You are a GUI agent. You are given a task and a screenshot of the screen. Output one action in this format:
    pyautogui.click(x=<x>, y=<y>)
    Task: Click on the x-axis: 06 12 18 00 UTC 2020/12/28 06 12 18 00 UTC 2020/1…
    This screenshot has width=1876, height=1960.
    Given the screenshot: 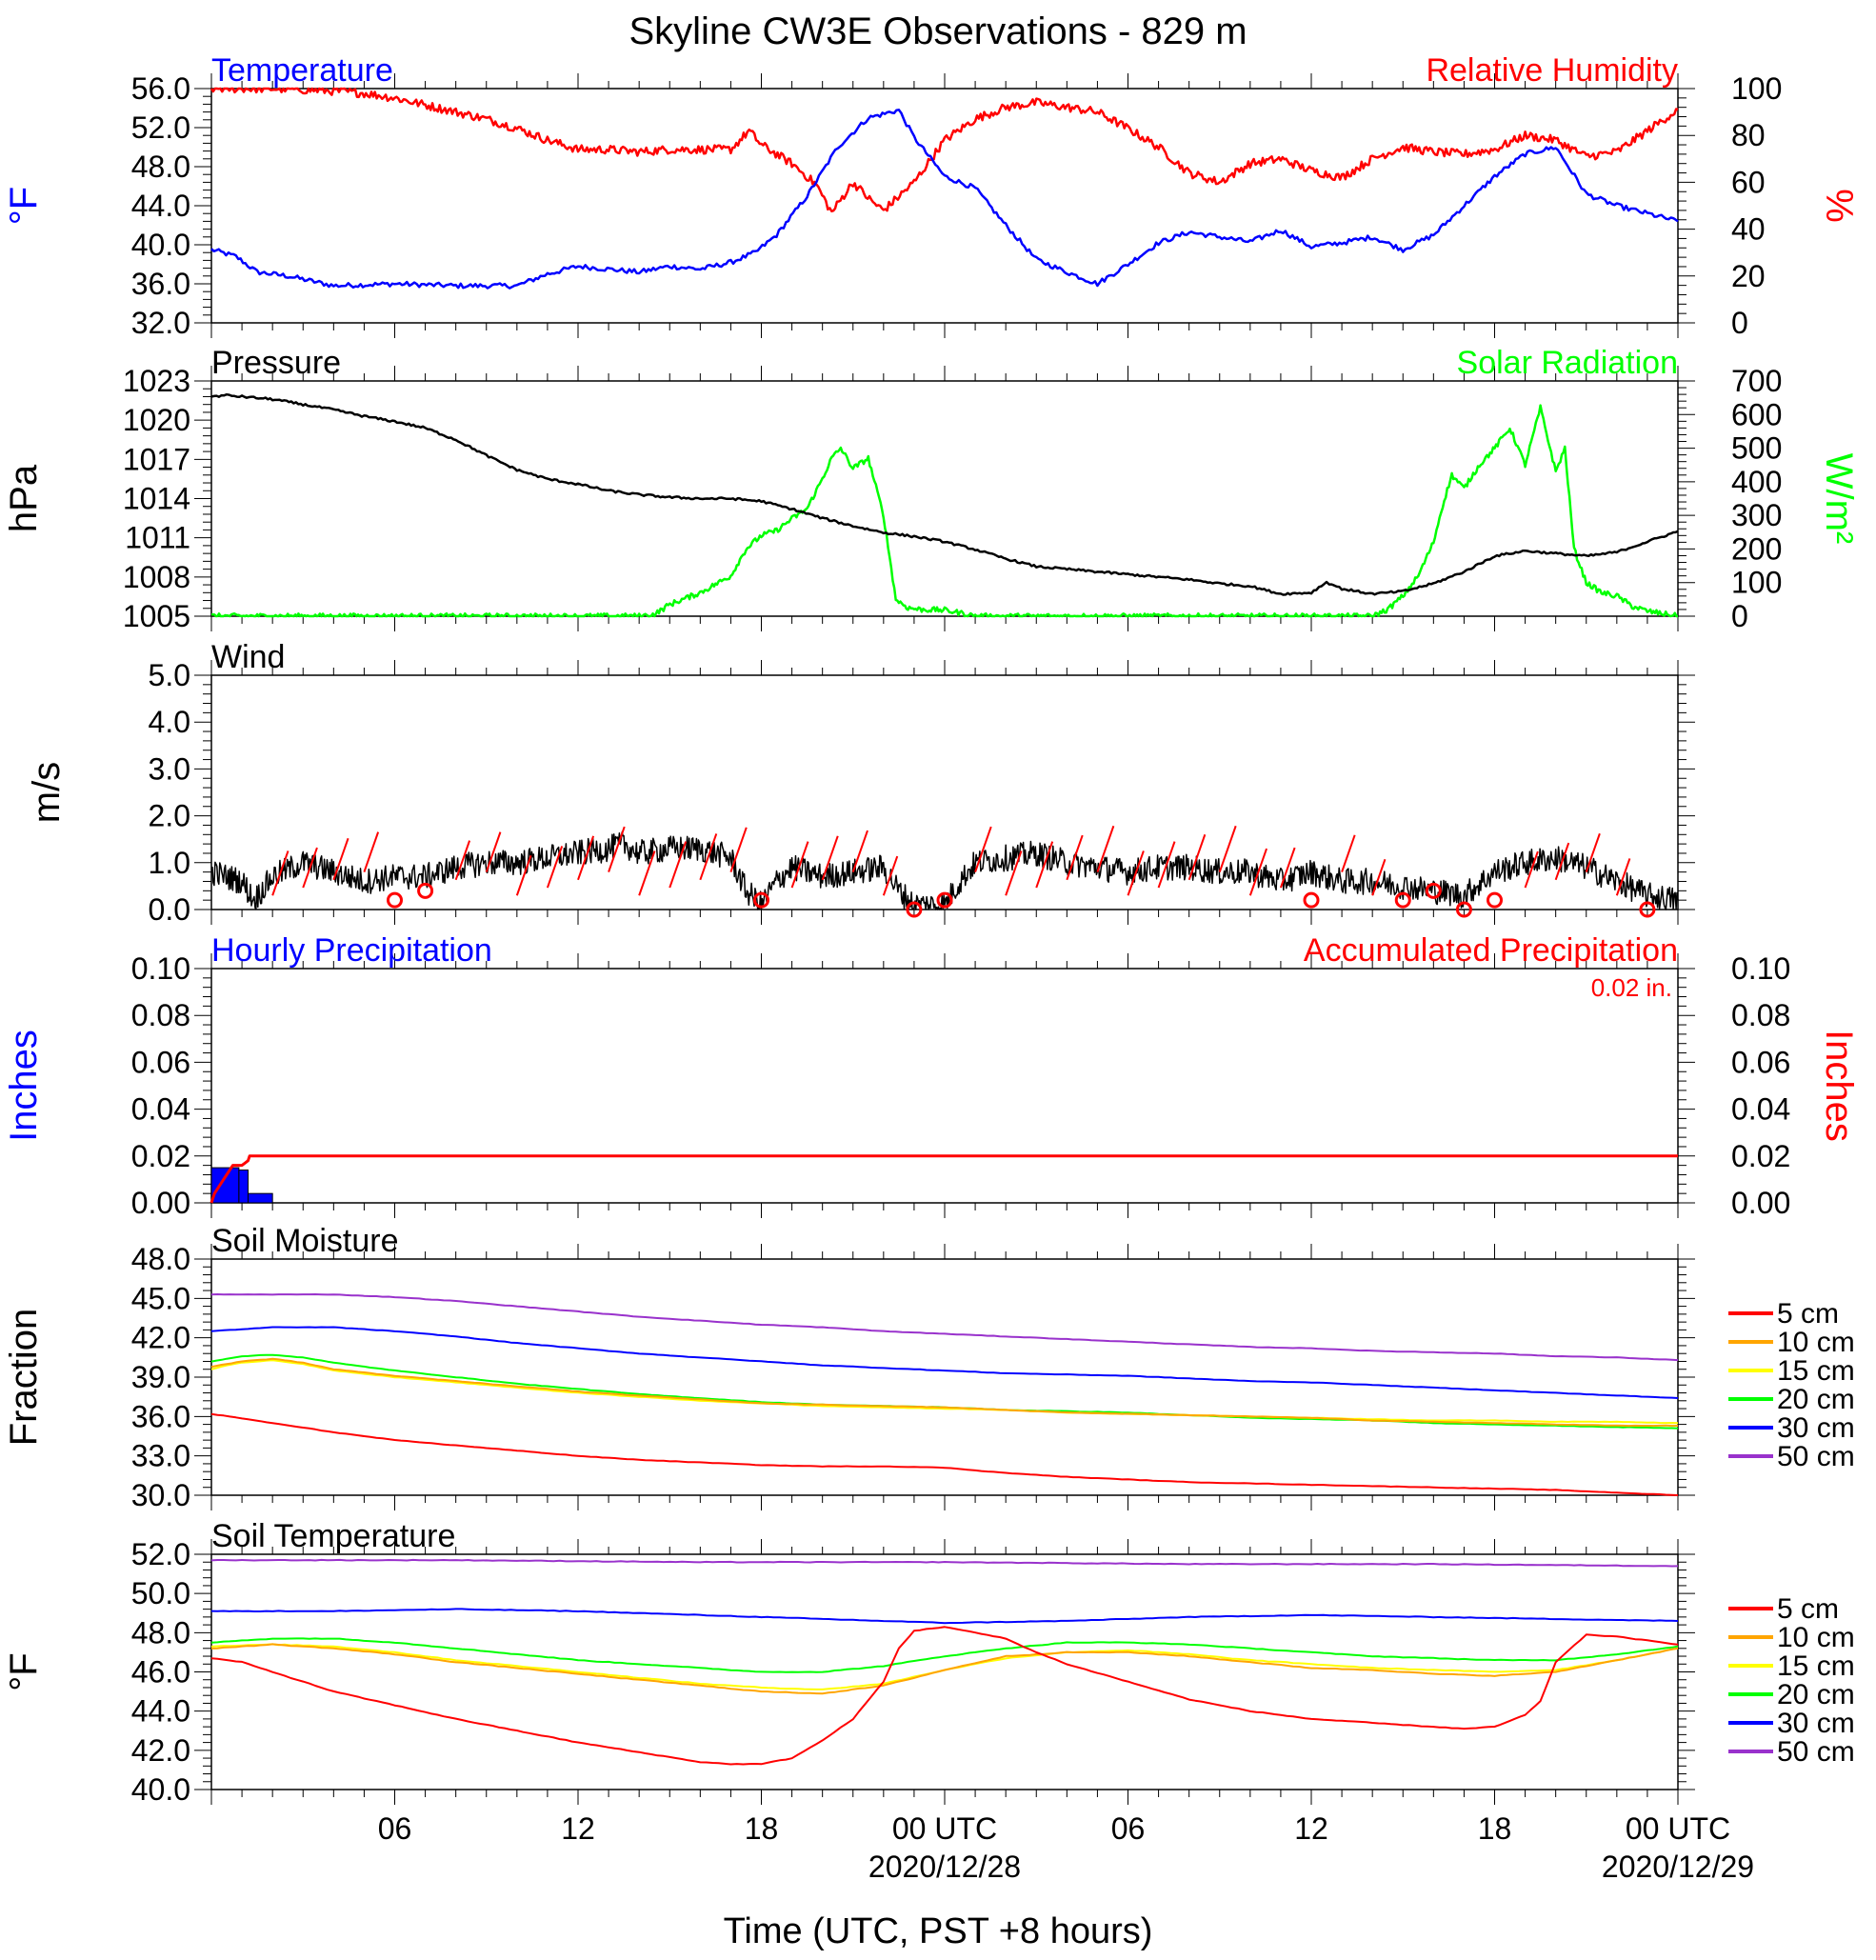 What is the action you would take?
    pyautogui.click(x=1066, y=1847)
    